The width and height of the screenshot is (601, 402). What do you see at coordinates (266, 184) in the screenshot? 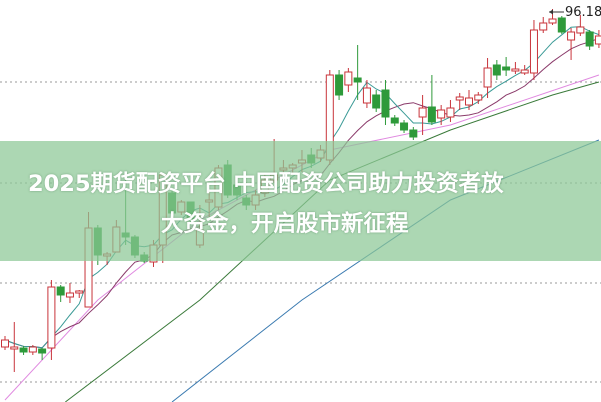
I see `title-line-1: 2025期货配资平台 中国配资公司助力投资者放` at bounding box center [266, 184].